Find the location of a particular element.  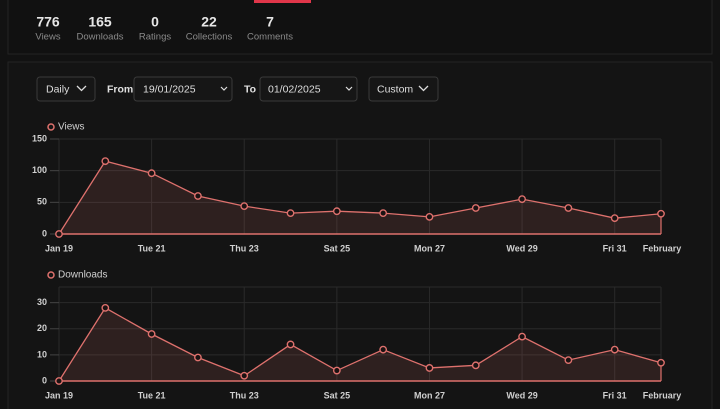

range-select: Custom is located at coordinates (403, 89).